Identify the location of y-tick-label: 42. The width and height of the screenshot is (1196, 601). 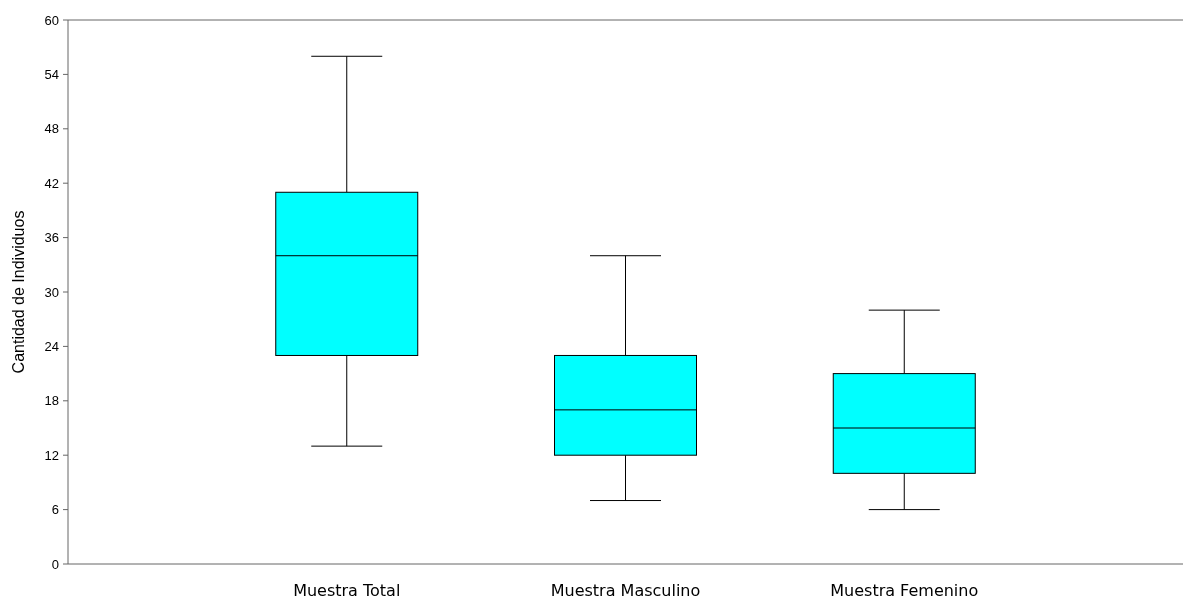
(51, 183).